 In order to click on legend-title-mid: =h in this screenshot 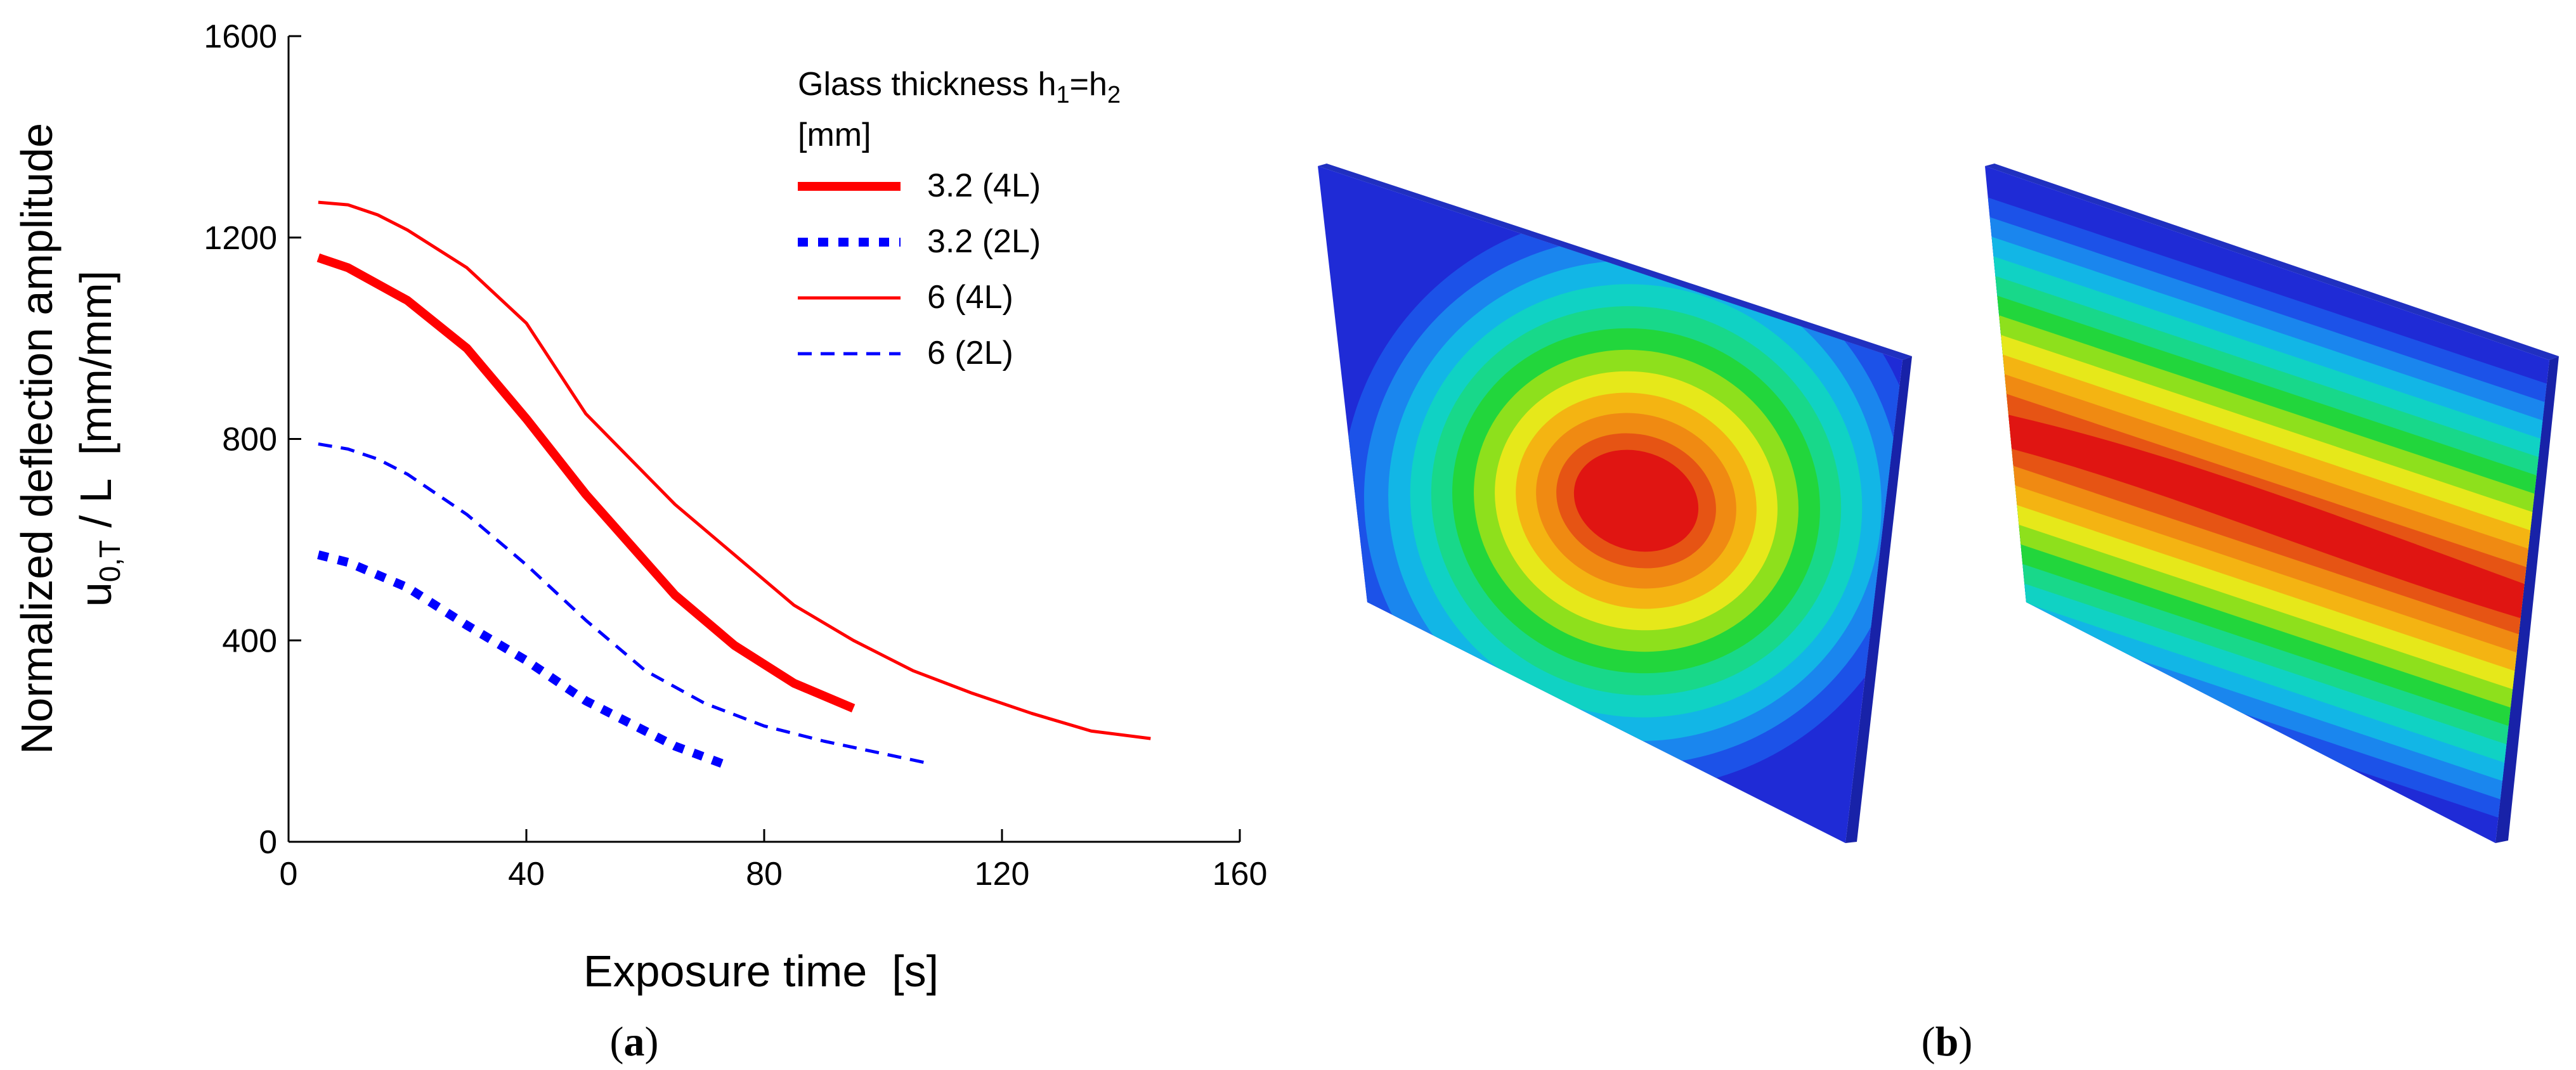, I will do `click(1088, 84)`.